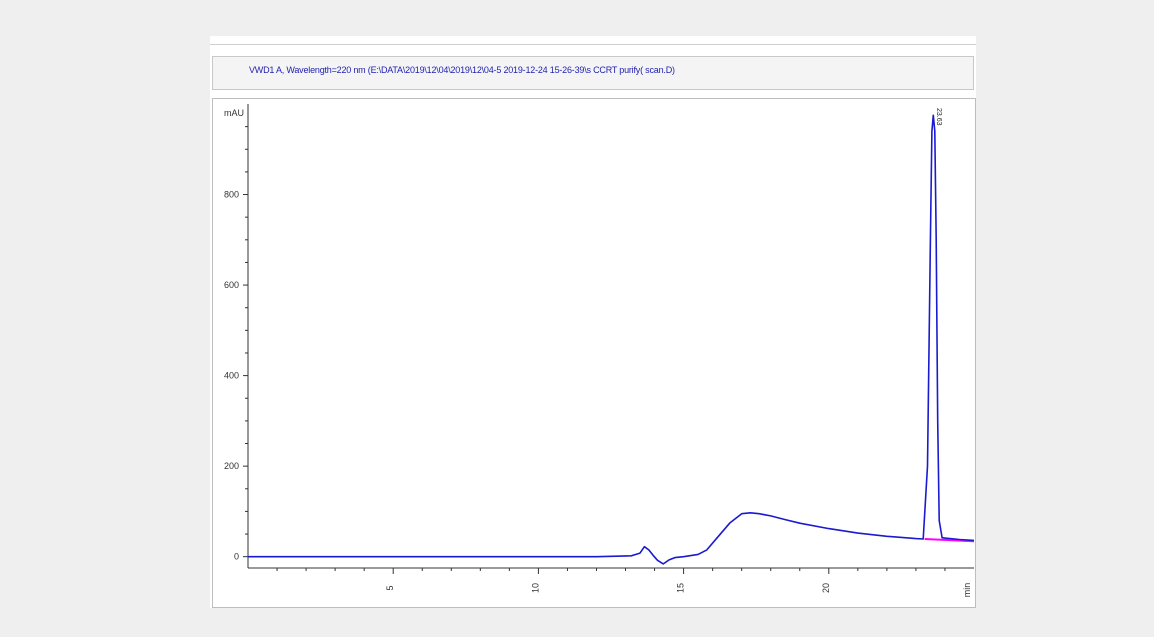 The image size is (1154, 637). Describe the element at coordinates (938, 117) in the screenshot. I see `peak-label: 23.63` at that location.